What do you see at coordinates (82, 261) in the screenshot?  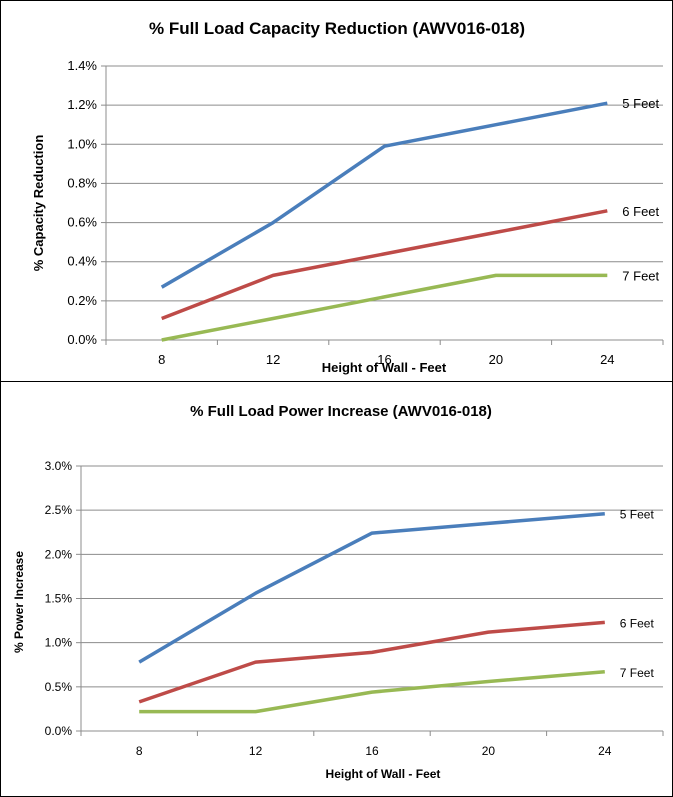 I see `y-tick-label: 0.4%` at bounding box center [82, 261].